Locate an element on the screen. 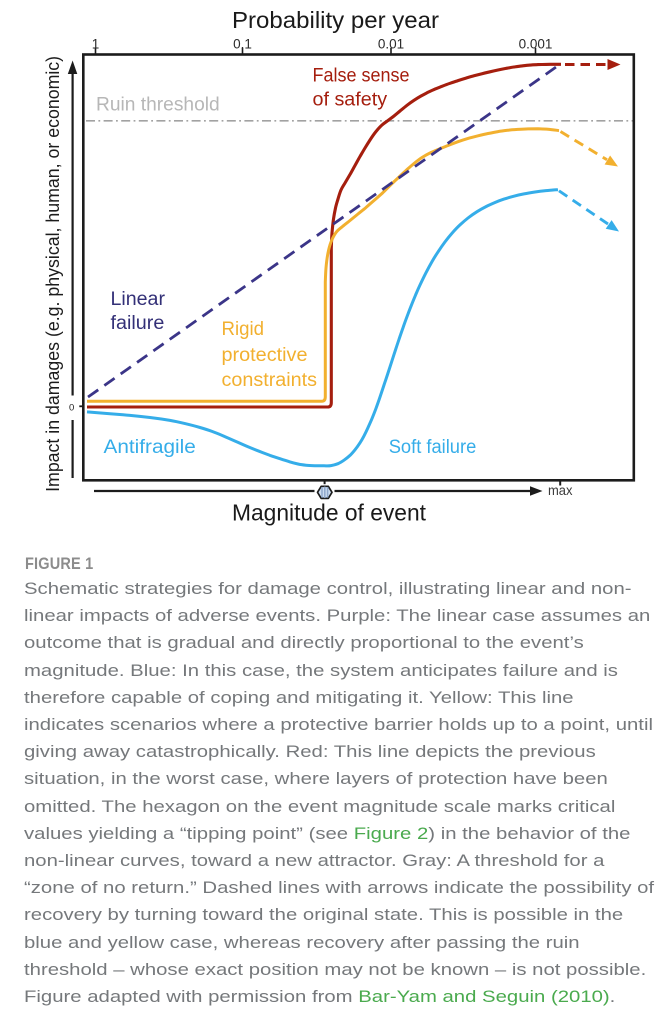  svg-text: 0.001 is located at coordinates (536, 44).